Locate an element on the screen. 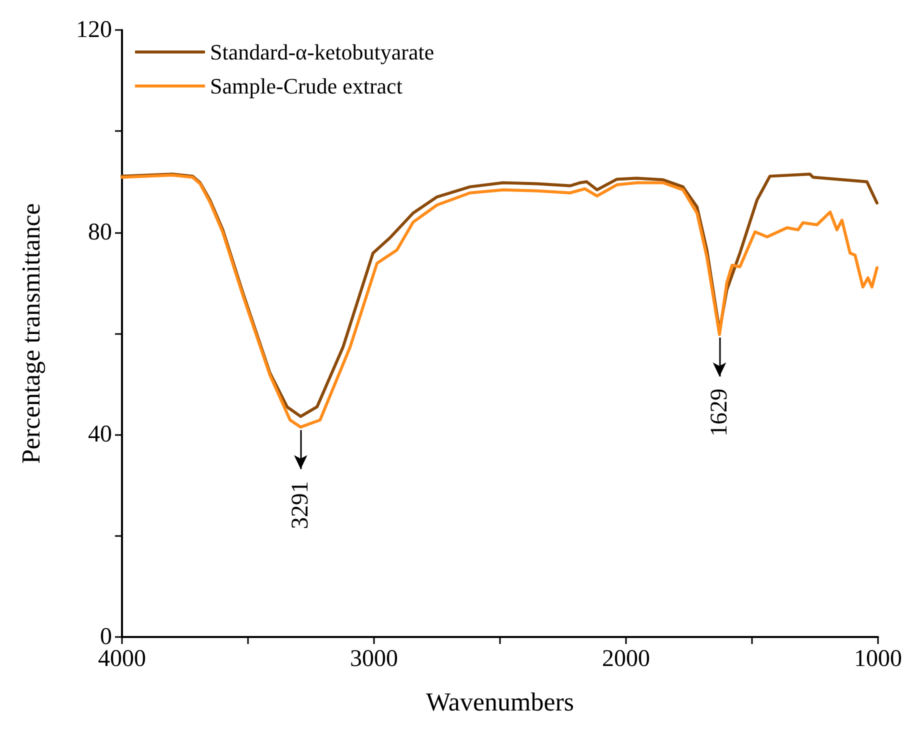 The image size is (914, 744). y-tick-label: 120 is located at coordinates (94, 30).